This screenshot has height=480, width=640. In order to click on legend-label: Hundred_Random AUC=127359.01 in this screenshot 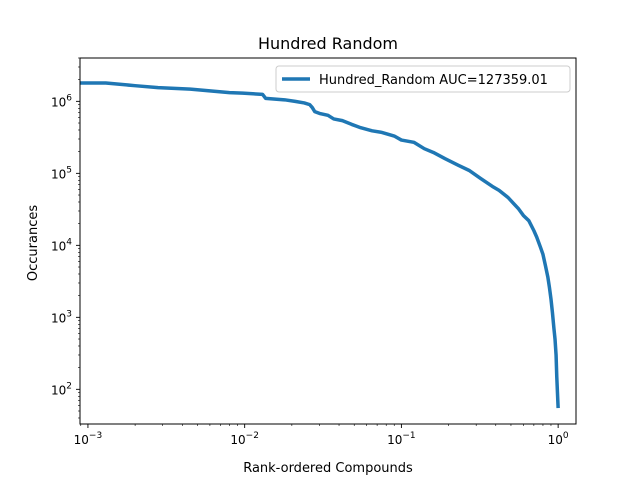, I will do `click(433, 80)`.